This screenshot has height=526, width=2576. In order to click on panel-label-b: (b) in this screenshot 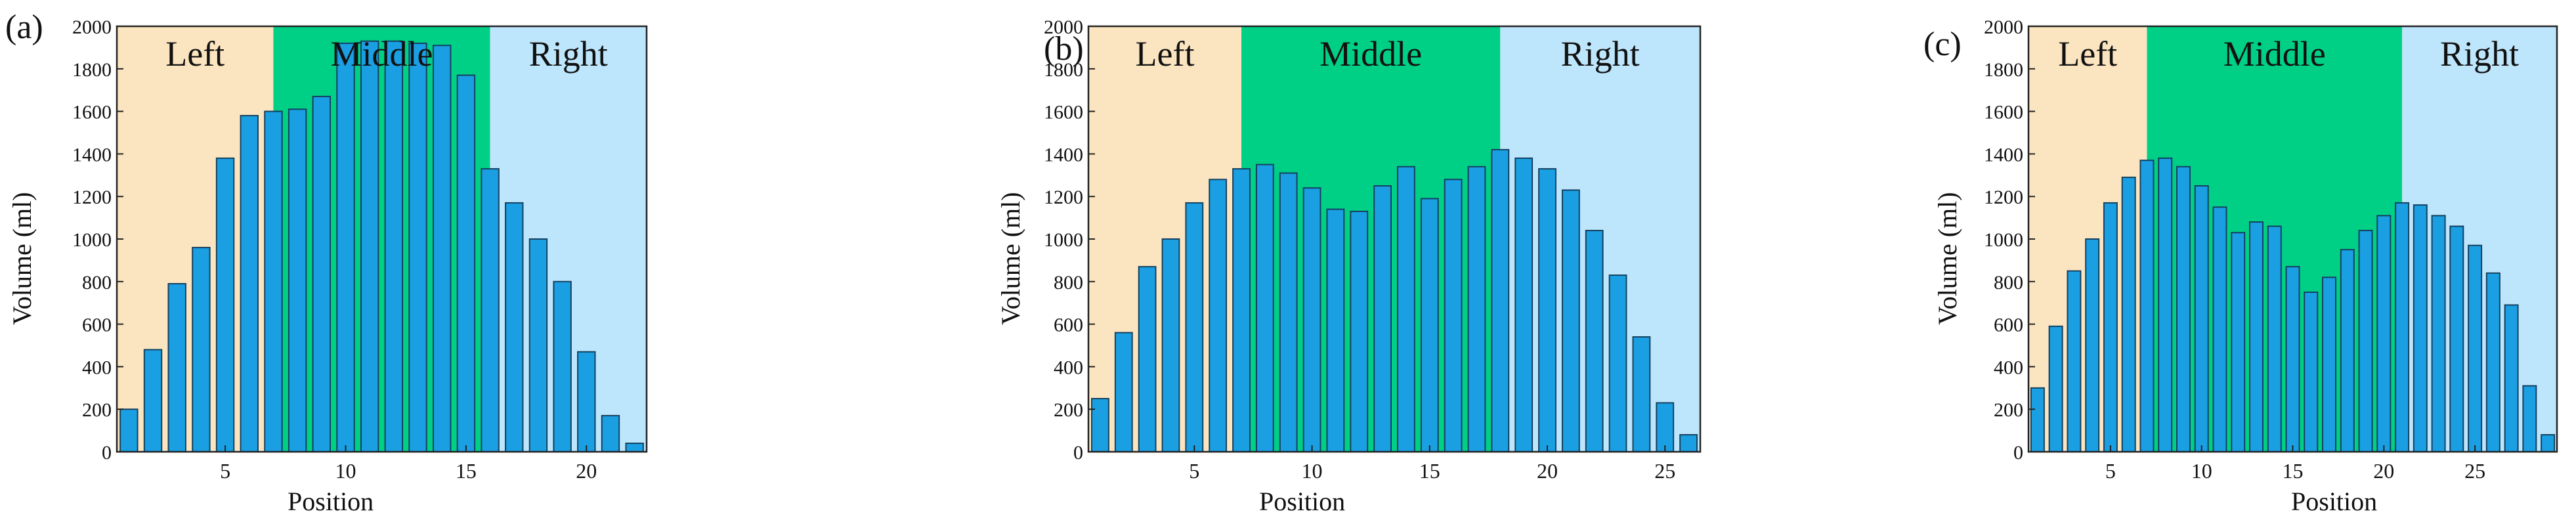, I will do `click(1064, 49)`.